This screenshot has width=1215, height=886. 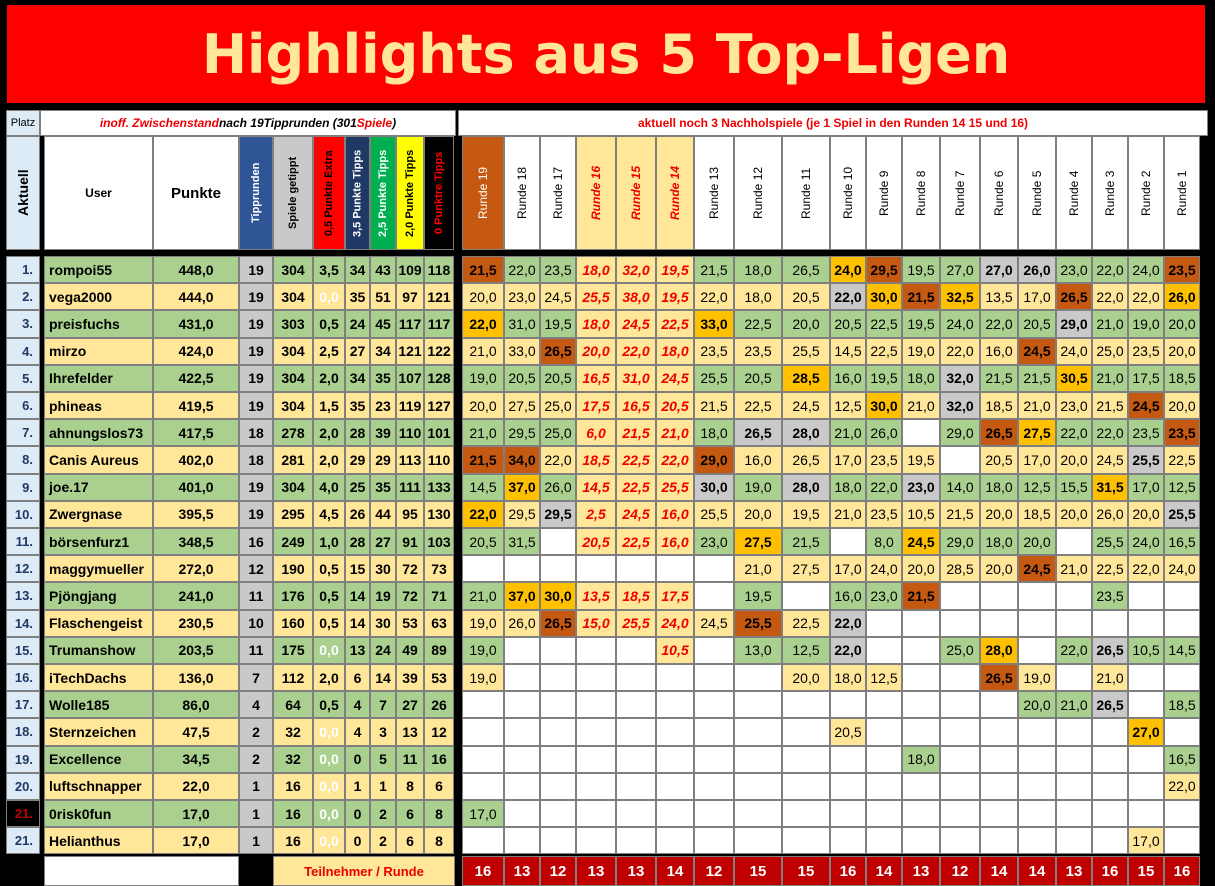 I want to click on stat-header: 3,5 Punkte Tipps, so click(x=357, y=193).